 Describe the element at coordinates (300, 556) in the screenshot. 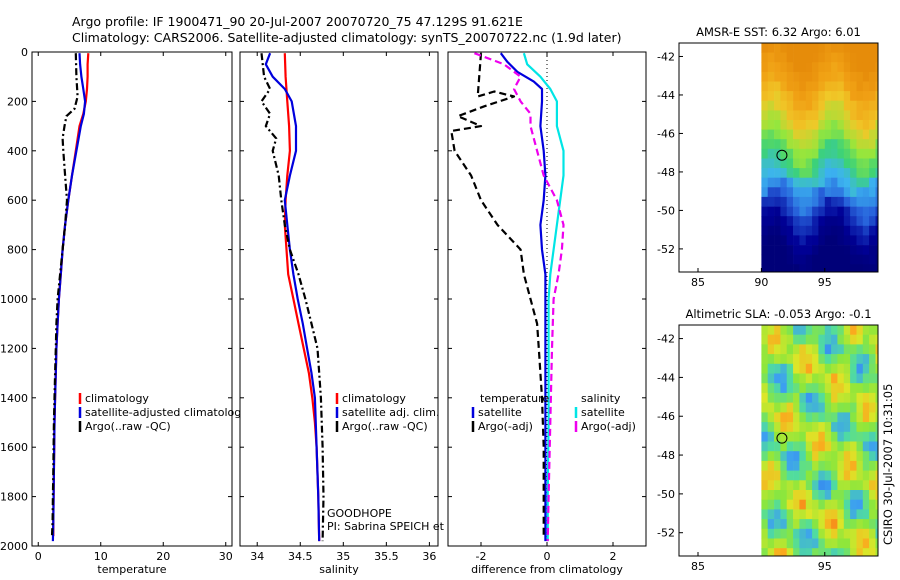

I see `x-tick-label: 34.5` at that location.